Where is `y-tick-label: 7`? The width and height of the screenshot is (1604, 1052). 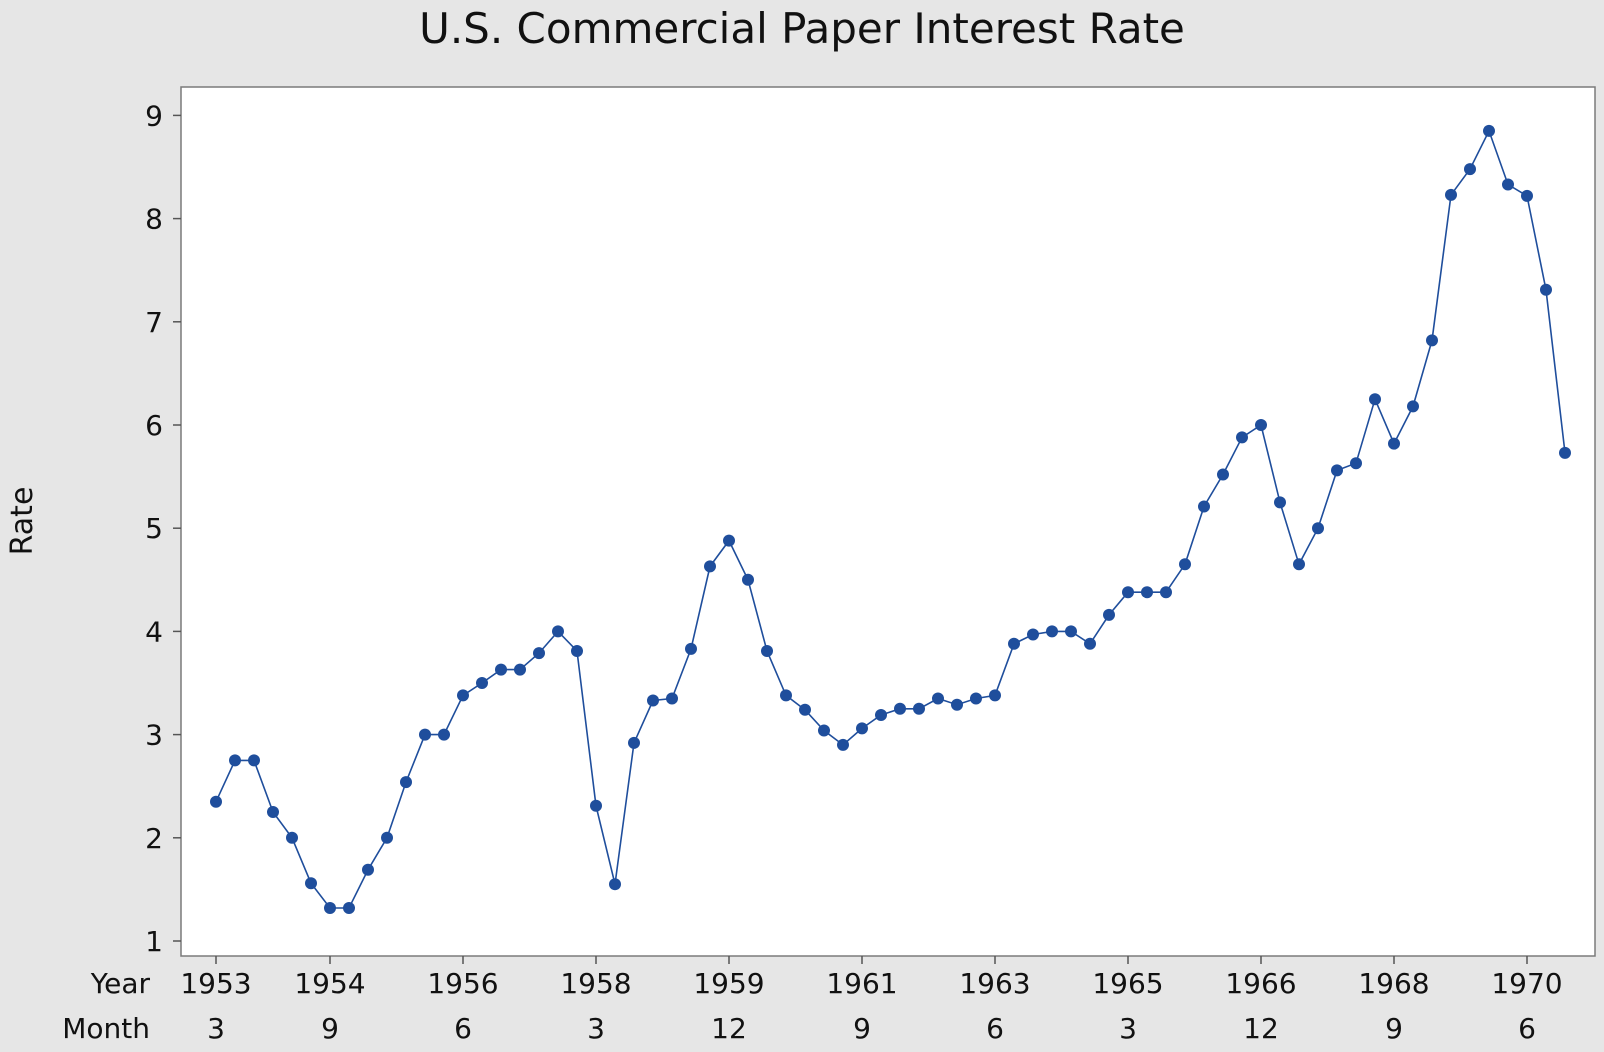
y-tick-label: 7 is located at coordinates (154, 322).